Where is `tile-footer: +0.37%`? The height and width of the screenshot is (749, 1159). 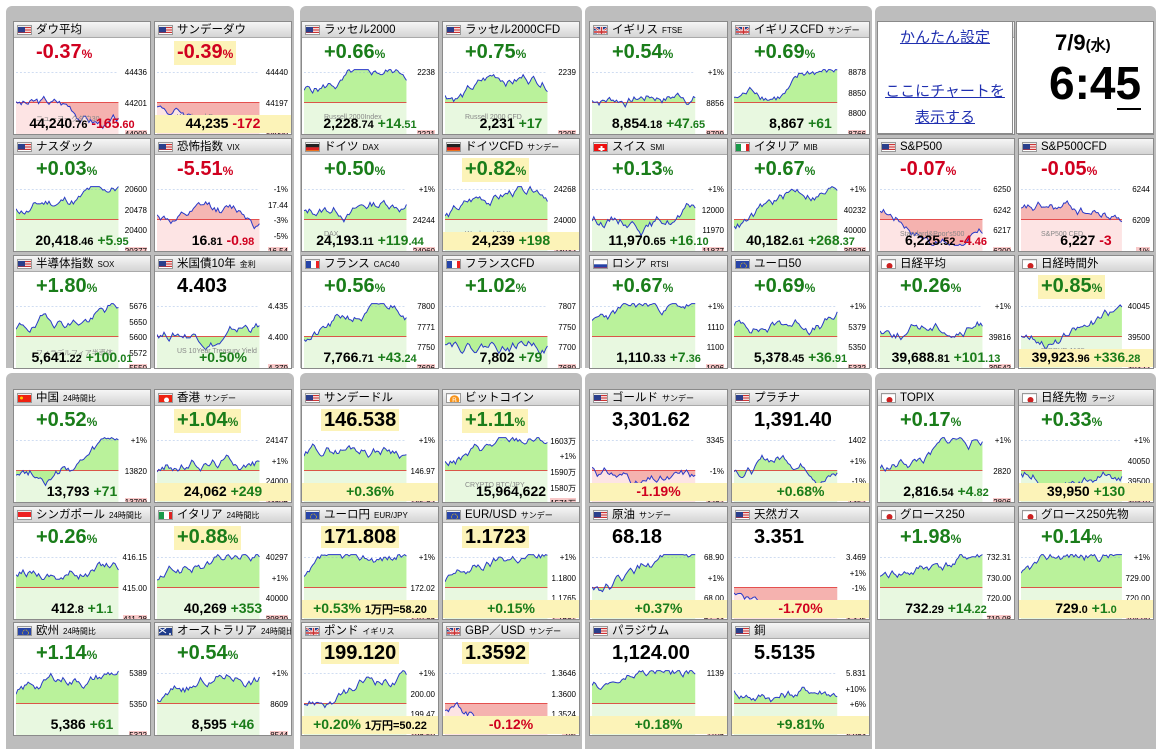
tile-footer: +0.37% is located at coordinates (658, 609).